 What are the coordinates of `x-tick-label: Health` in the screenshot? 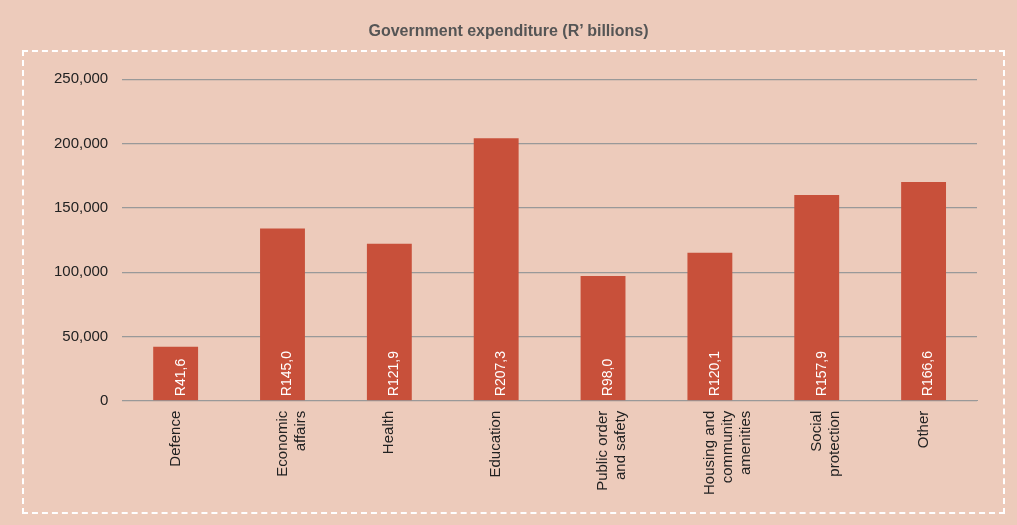 It's located at (388, 432).